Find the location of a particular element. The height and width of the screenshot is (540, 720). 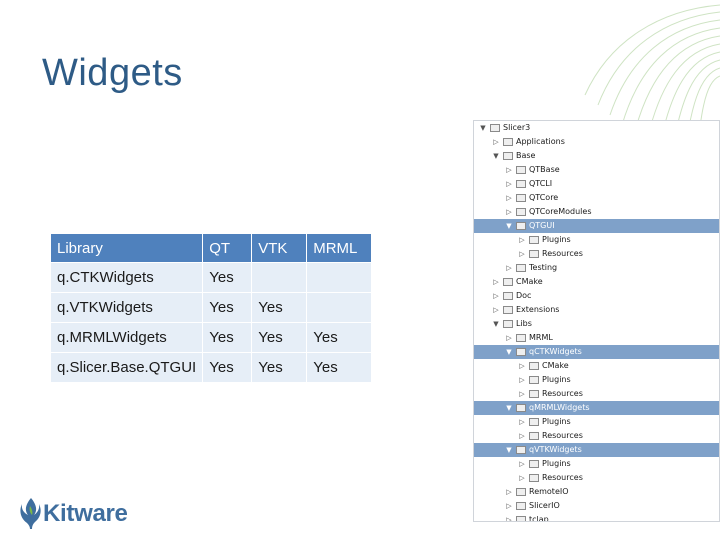

tree-item-label: CMake is located at coordinates (529, 281).